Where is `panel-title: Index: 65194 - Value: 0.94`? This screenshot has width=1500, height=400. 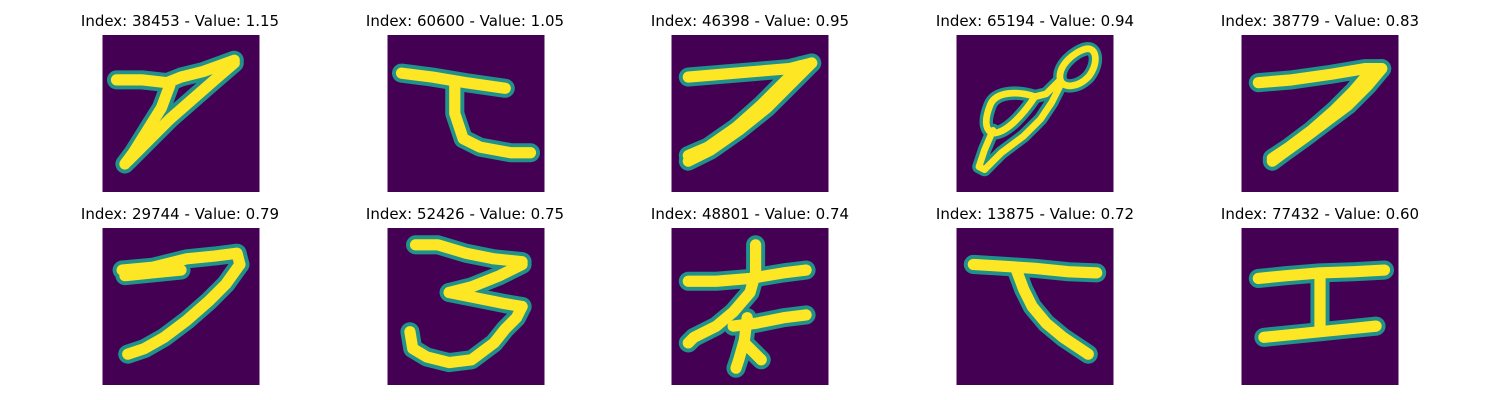 panel-title: Index: 65194 - Value: 0.94 is located at coordinates (1035, 21).